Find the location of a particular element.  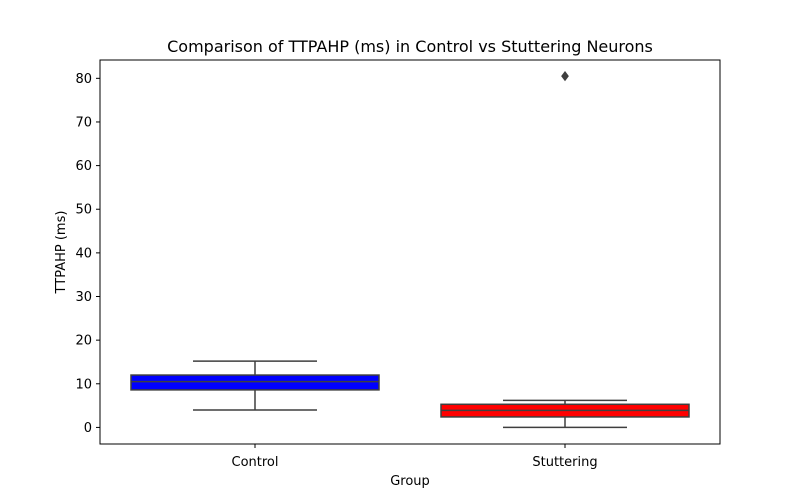

box-group-control is located at coordinates (255, 385).